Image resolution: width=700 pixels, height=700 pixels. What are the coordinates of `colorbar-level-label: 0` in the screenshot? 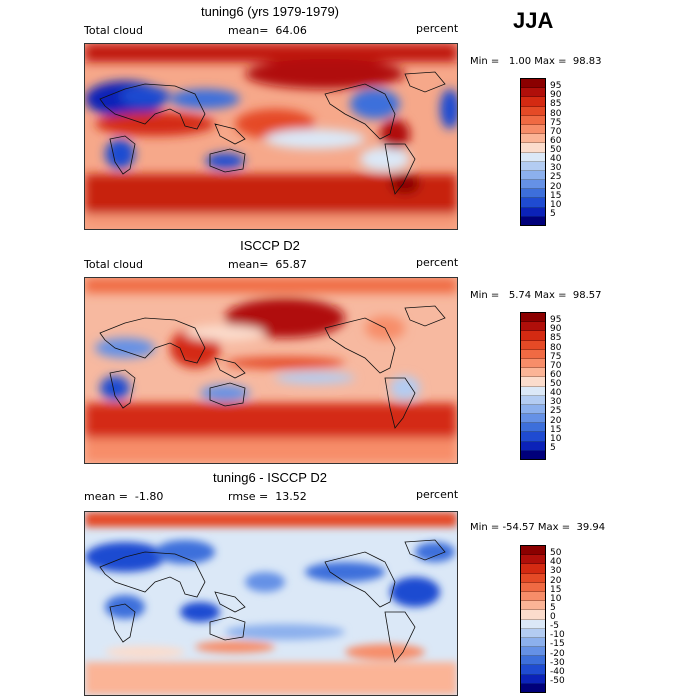 It's located at (553, 617).